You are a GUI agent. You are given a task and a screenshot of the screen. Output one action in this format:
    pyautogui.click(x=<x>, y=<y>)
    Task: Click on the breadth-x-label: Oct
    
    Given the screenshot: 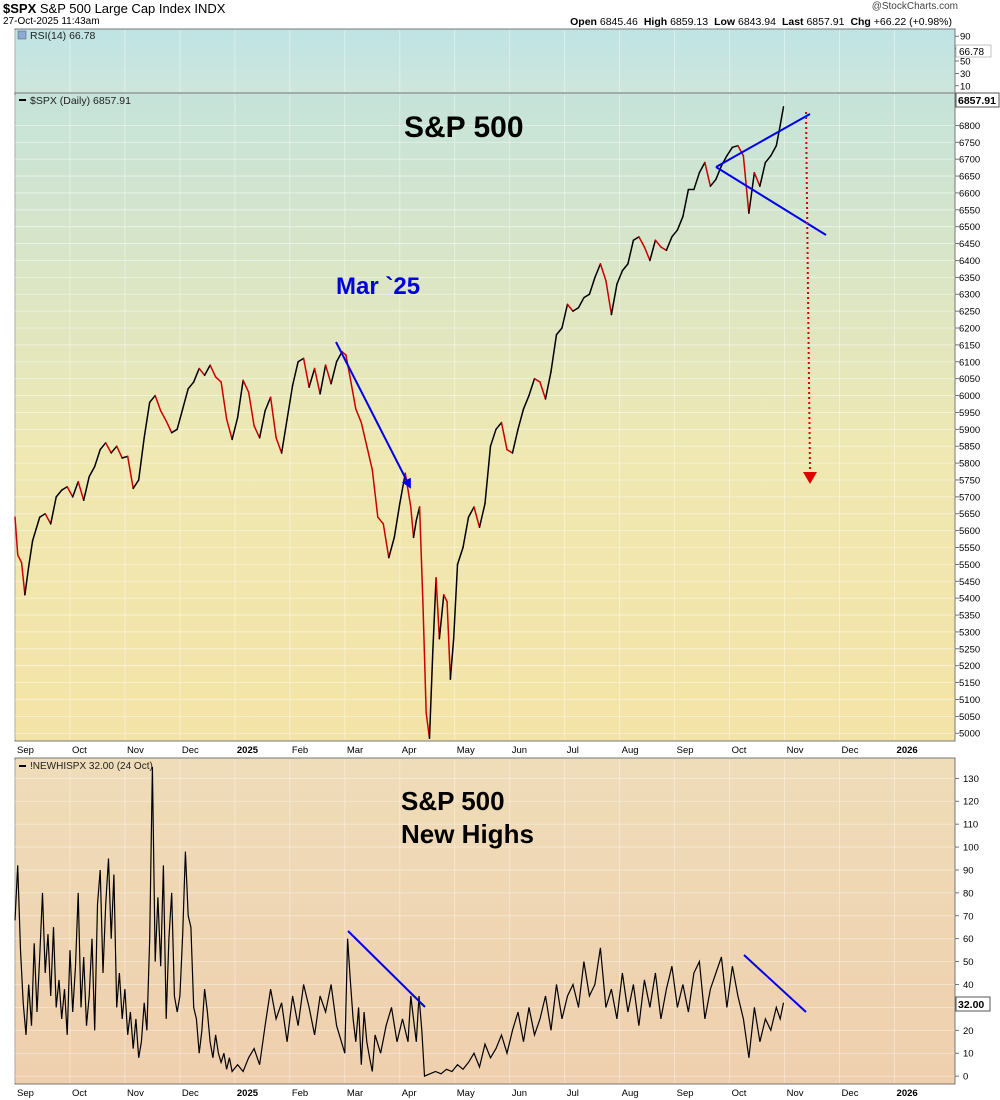 What is the action you would take?
    pyautogui.click(x=739, y=1093)
    